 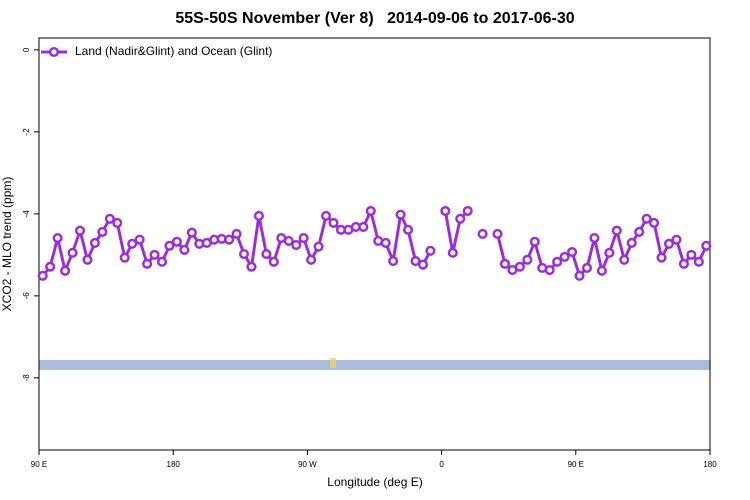 What do you see at coordinates (441, 464) in the screenshot?
I see `x-tick-label: 0` at bounding box center [441, 464].